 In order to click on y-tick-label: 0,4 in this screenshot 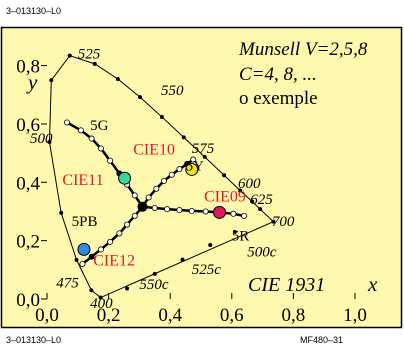, I will do `click(28, 183)`.